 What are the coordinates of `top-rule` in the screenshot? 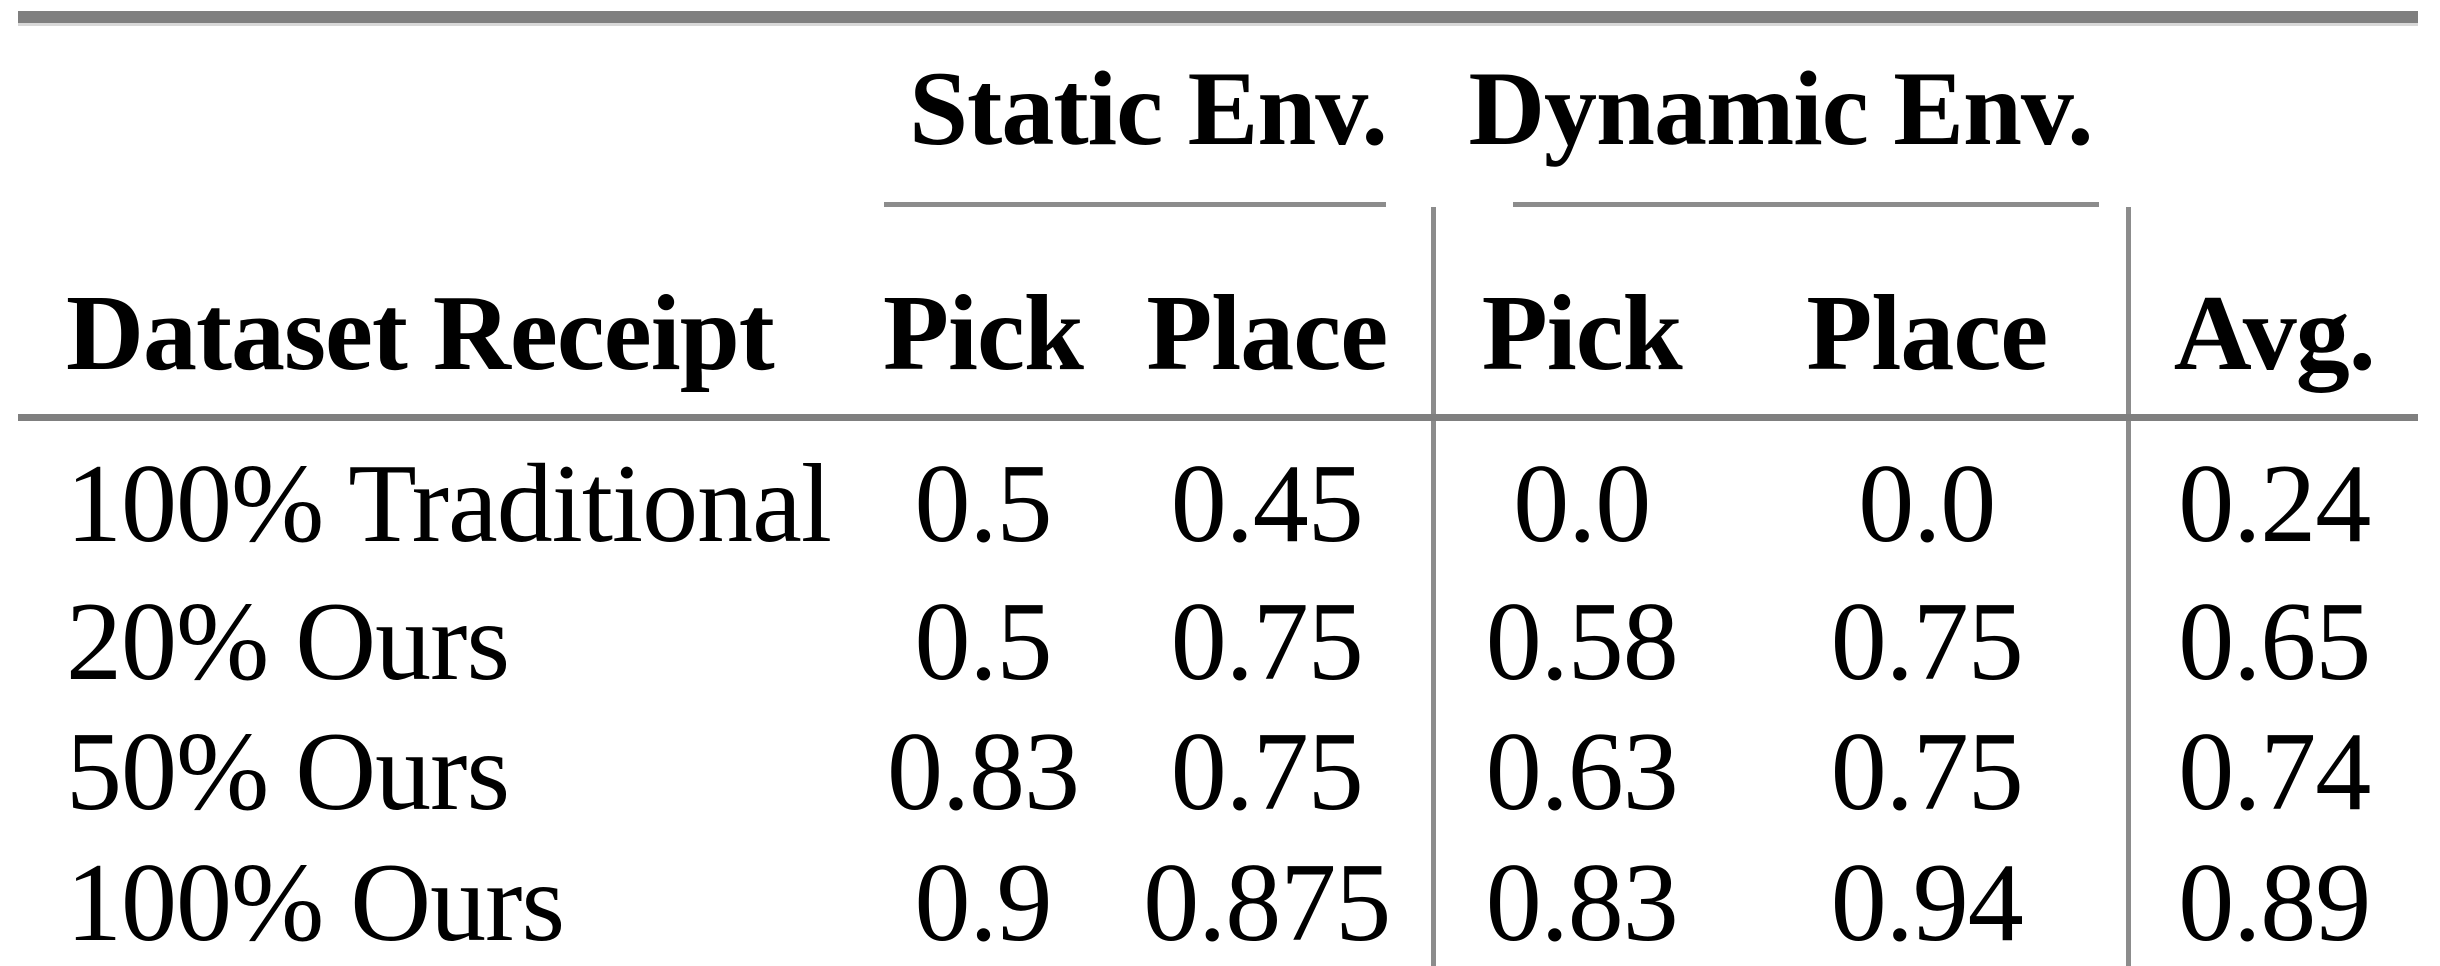 It's located at (1218, 17).